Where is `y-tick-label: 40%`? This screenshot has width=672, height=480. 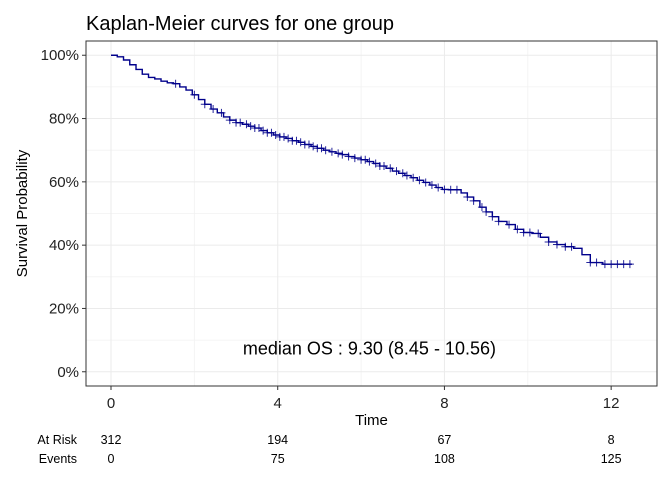
y-tick-label: 40% is located at coordinates (64, 245).